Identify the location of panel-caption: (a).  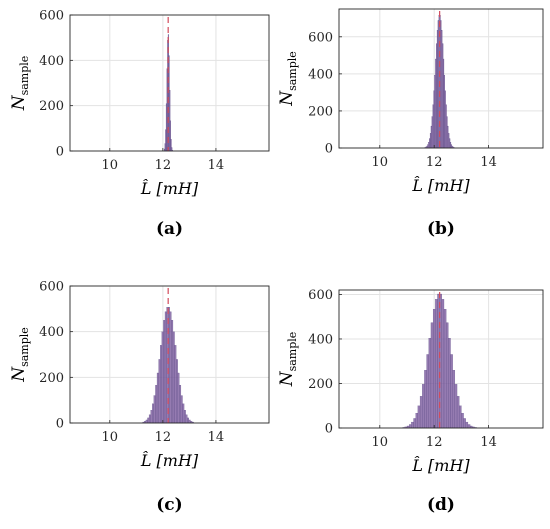
(169, 229).